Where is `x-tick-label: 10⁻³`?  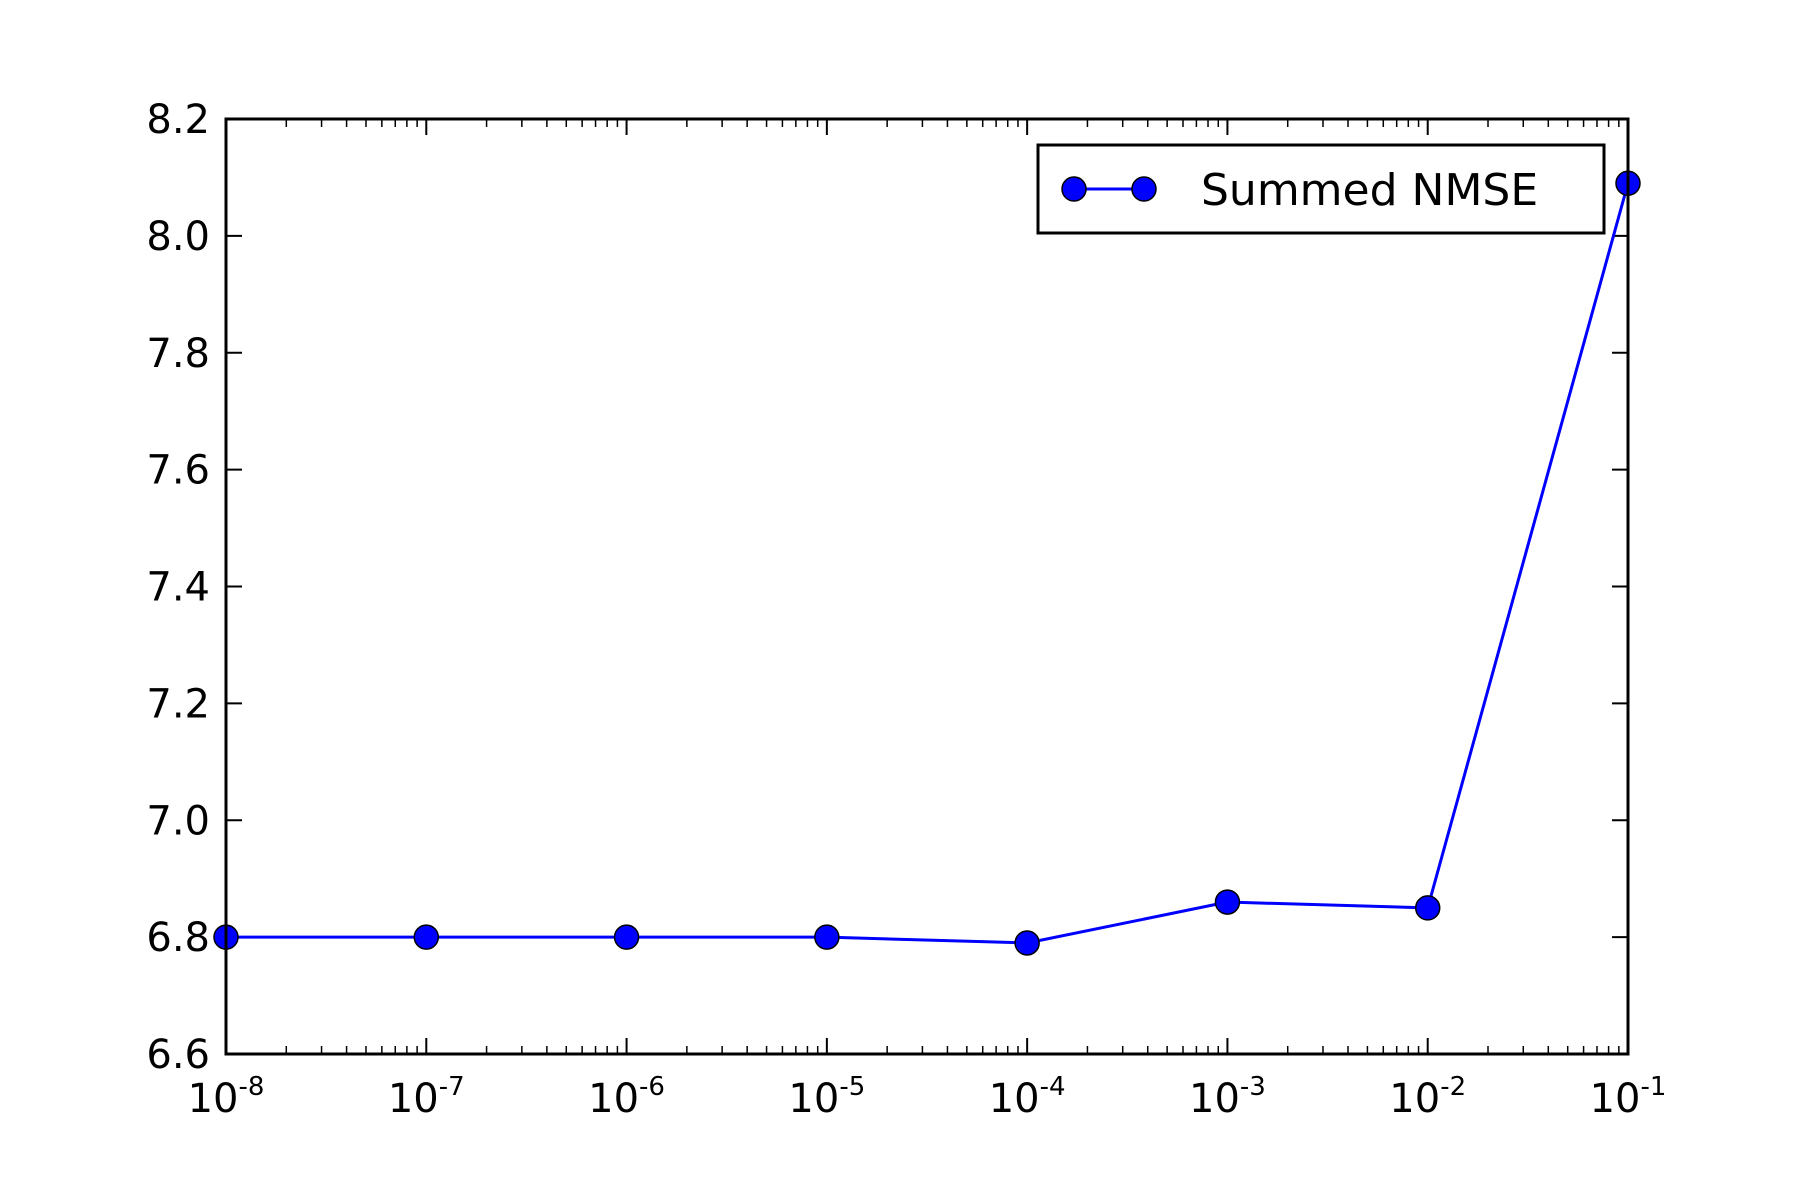
x-tick-label: 10⁻³ is located at coordinates (1227, 1097).